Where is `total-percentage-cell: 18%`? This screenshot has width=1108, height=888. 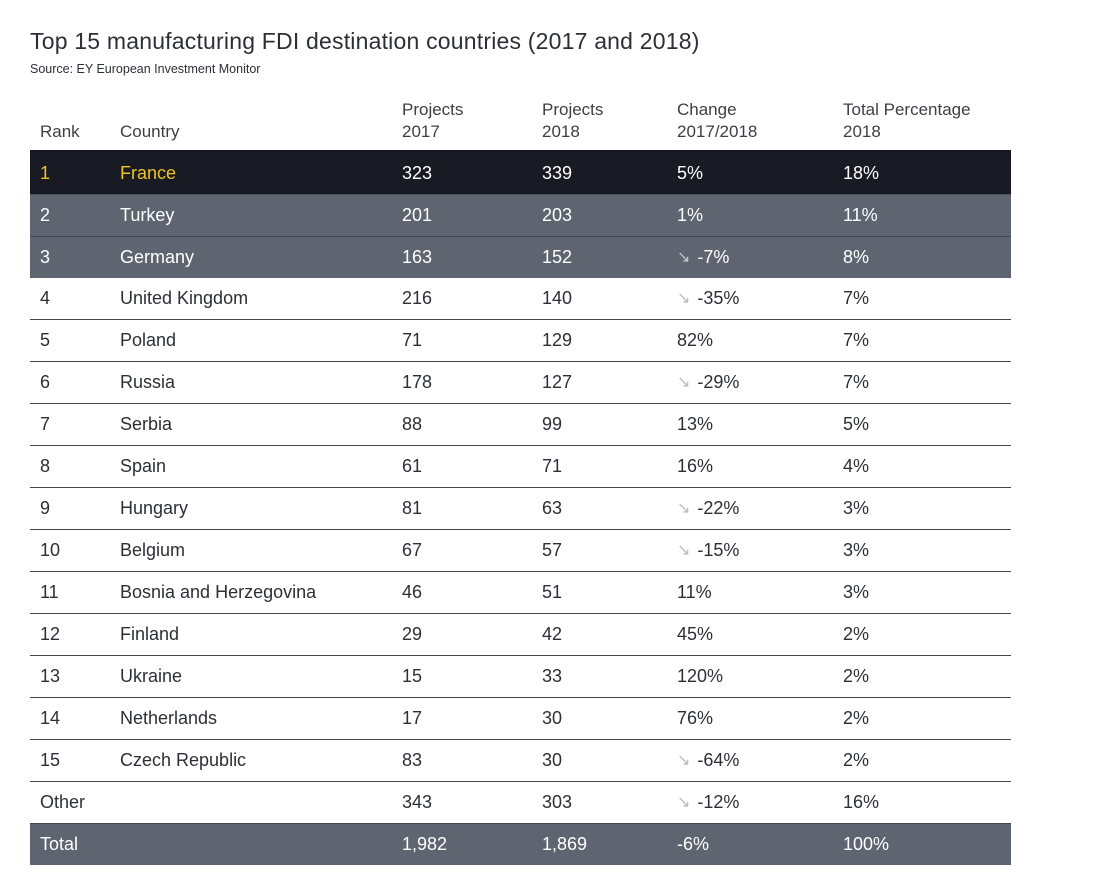 total-percentage-cell: 18% is located at coordinates (927, 173).